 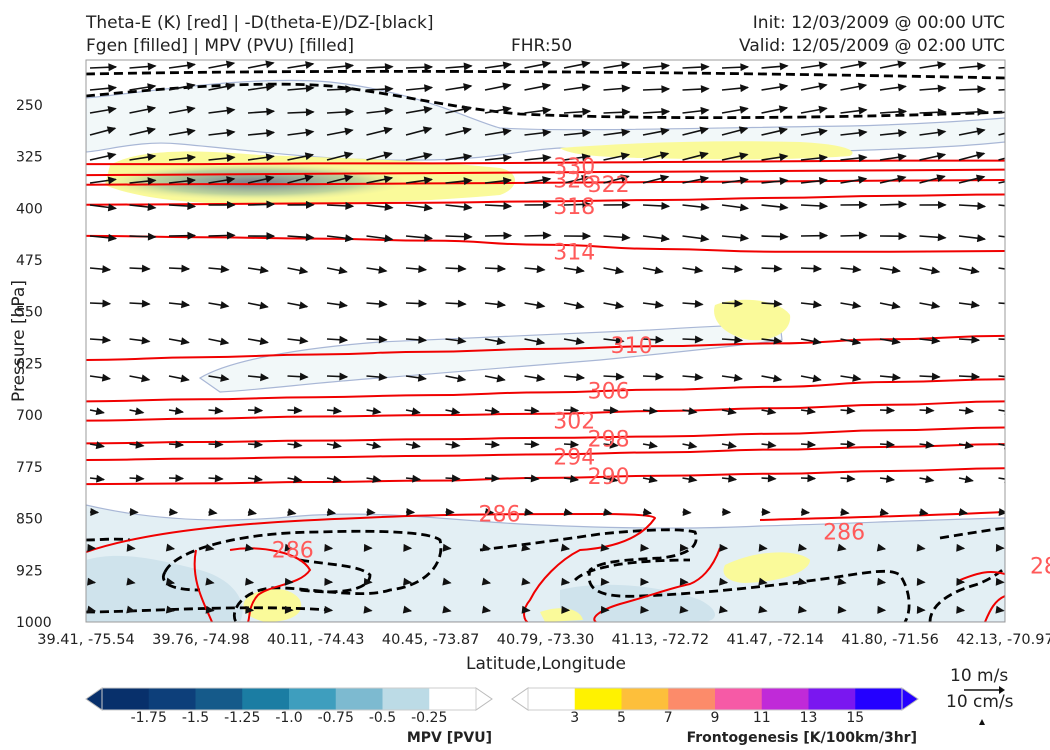 I want to click on mpv-fill-lower-dark, so click(x=400, y=588).